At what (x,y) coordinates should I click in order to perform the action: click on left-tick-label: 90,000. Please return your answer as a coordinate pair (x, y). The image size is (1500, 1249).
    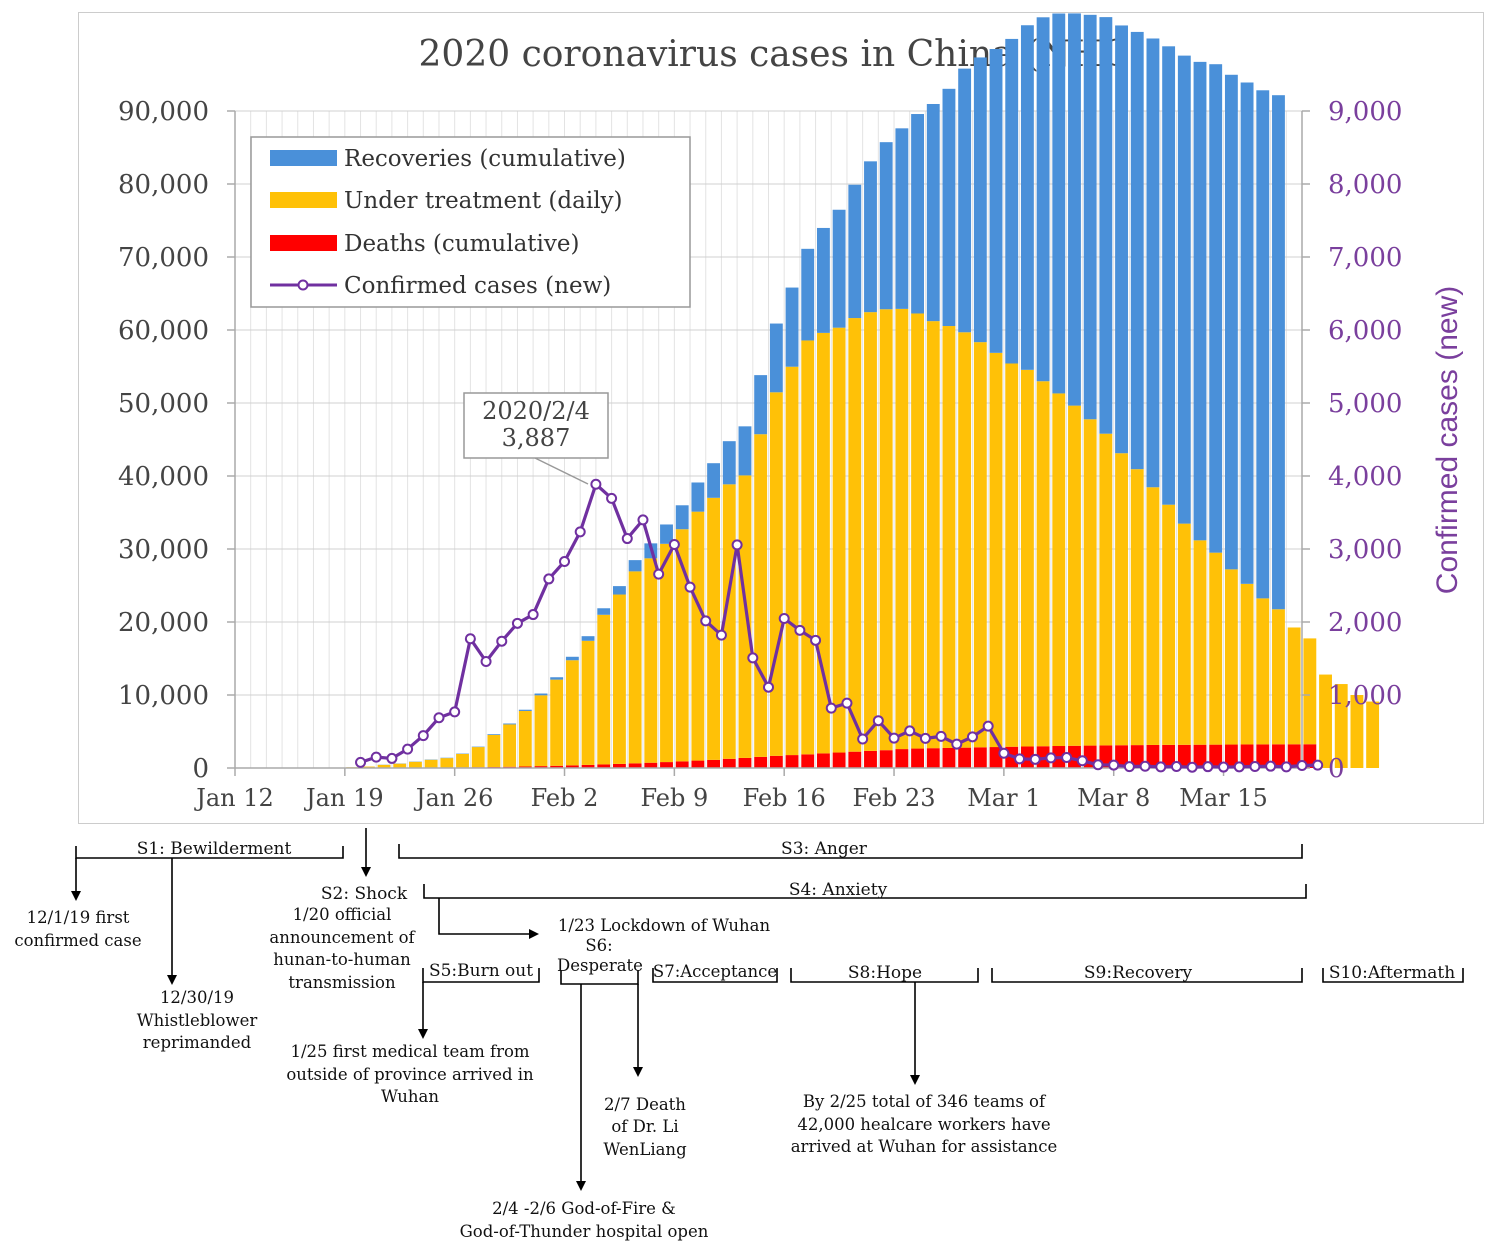
    Looking at the image, I should click on (163, 112).